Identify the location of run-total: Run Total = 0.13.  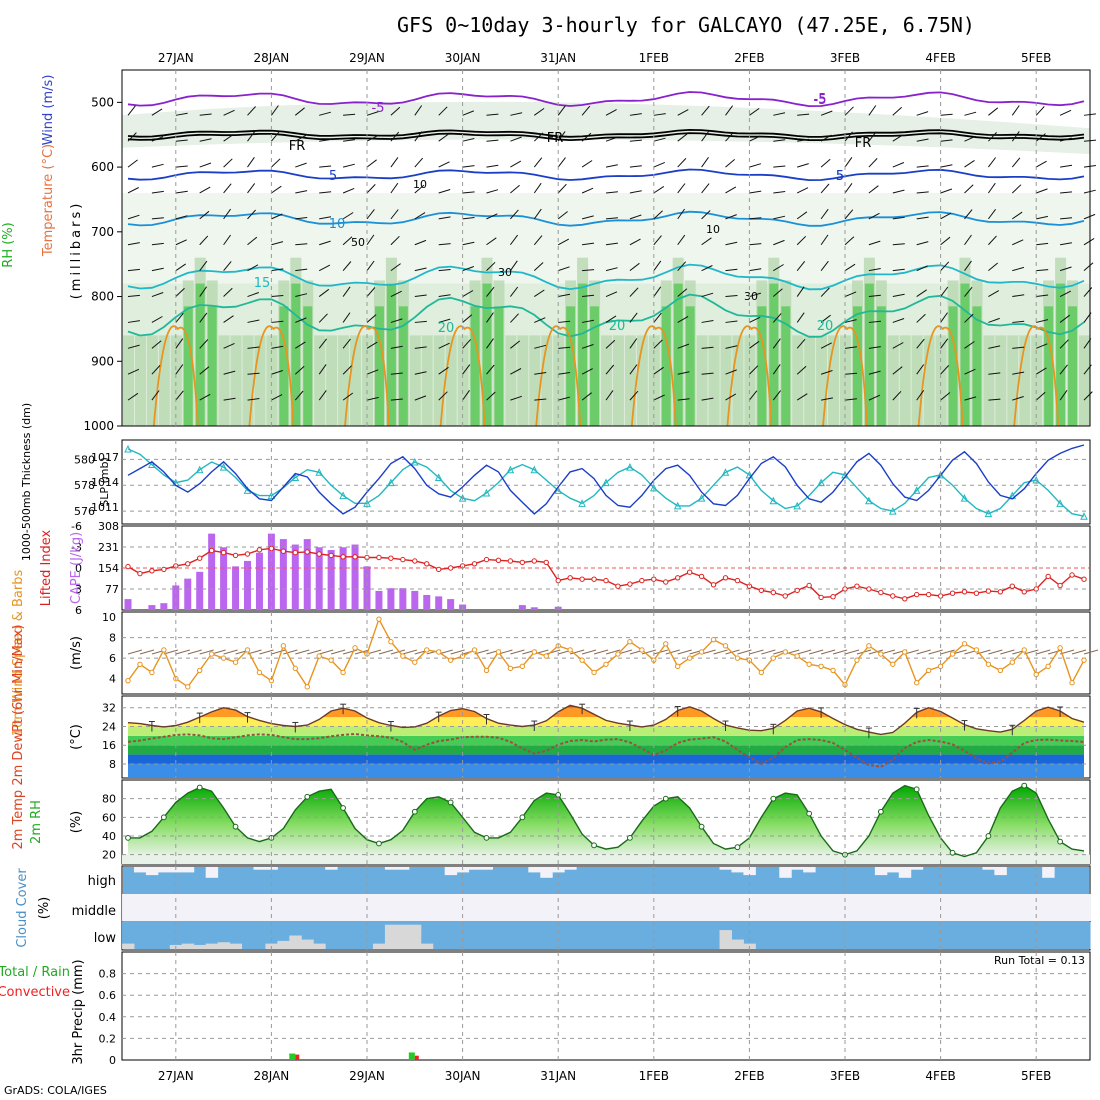
(1039, 960).